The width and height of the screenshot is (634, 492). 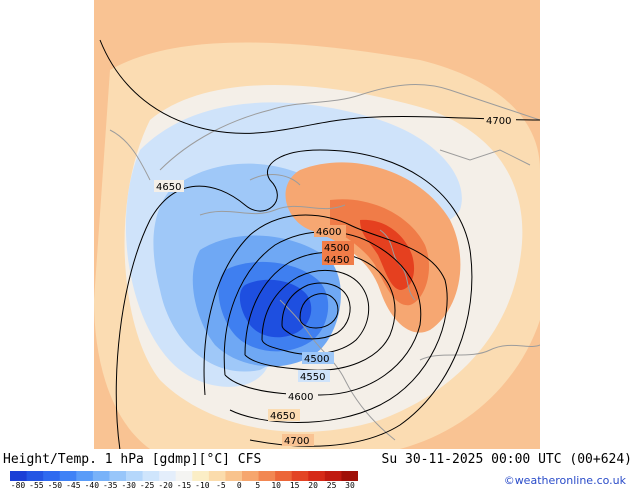 What do you see at coordinates (331, 485) in the screenshot?
I see `colorbar-tick-label: 25` at bounding box center [331, 485].